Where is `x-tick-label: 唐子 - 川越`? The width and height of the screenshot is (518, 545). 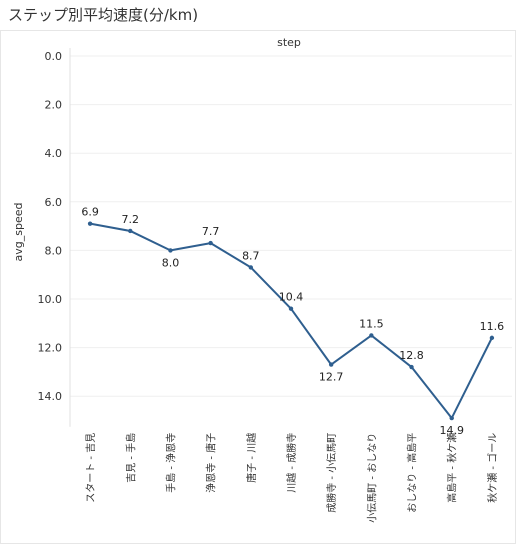
x-tick-label: 唐子 - 川越 is located at coordinates (251, 458).